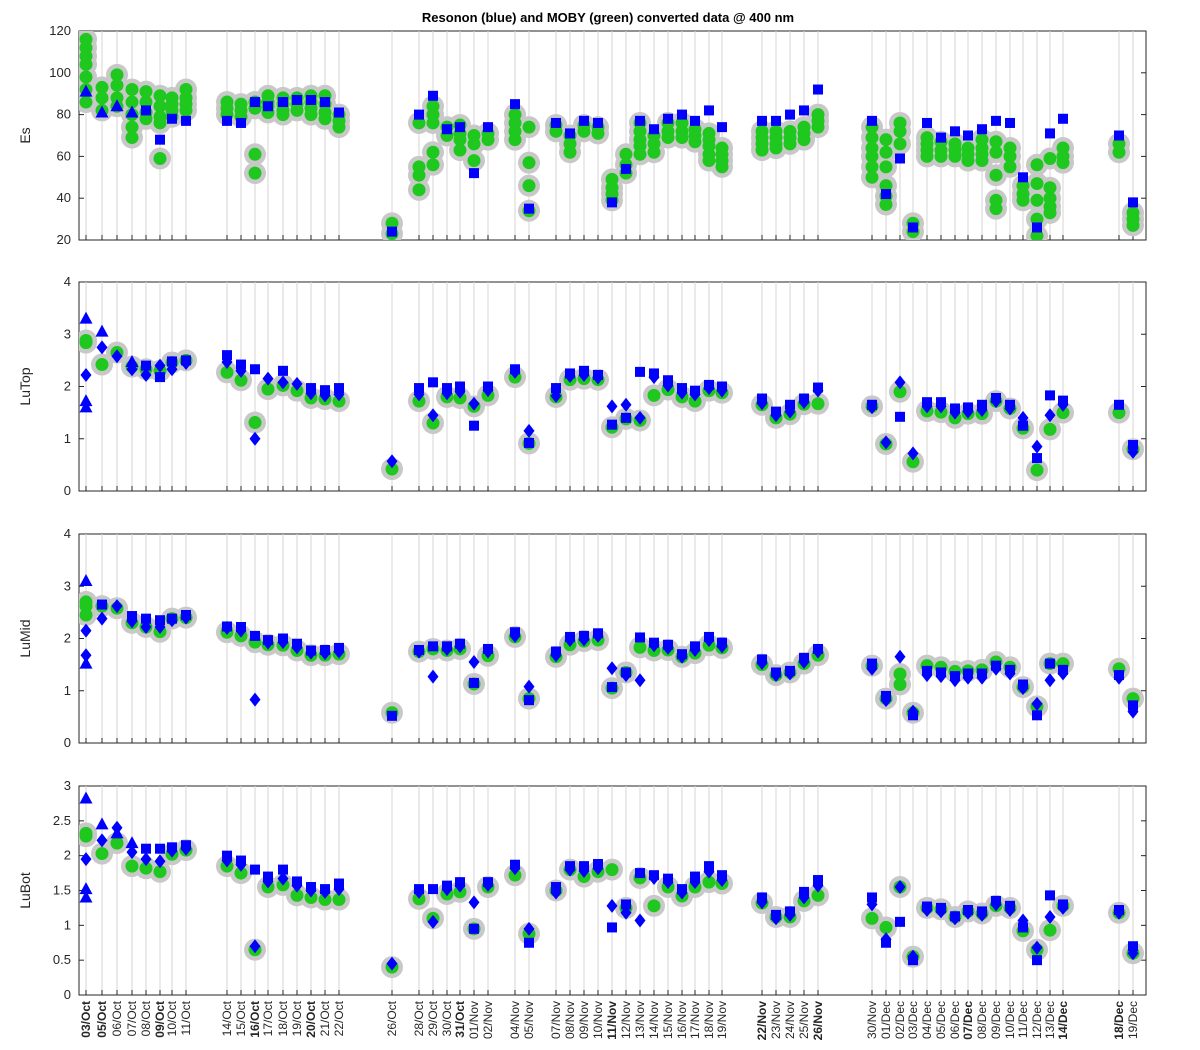 The image size is (1200, 1050). Describe the element at coordinates (117, 1018) in the screenshot. I see `x-tick-label: 06/Oct` at that location.